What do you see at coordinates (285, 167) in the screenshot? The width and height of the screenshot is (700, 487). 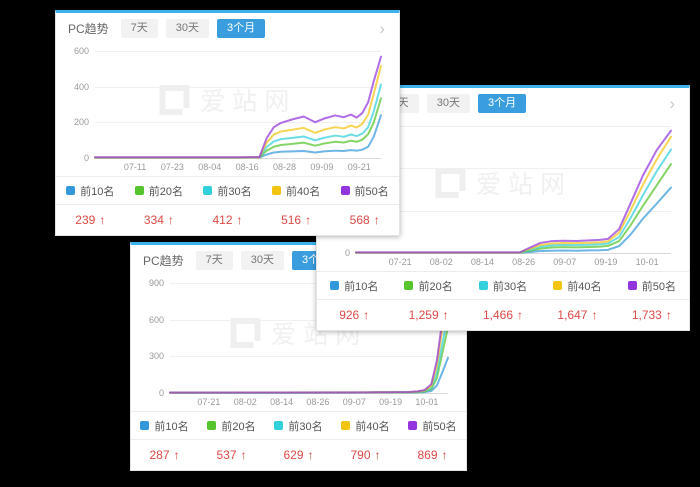 I see `x-axis-label: 08-28` at bounding box center [285, 167].